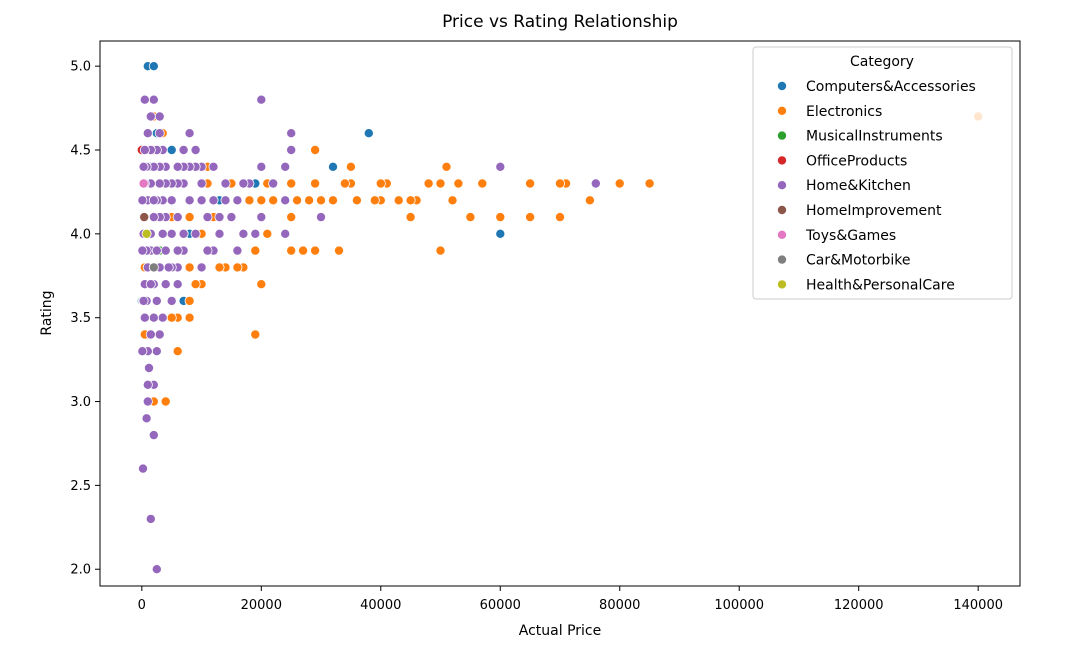 The width and height of the screenshot is (1090, 657). Describe the element at coordinates (844, 112) in the screenshot. I see `legend-label-electronics: Electronics` at that location.